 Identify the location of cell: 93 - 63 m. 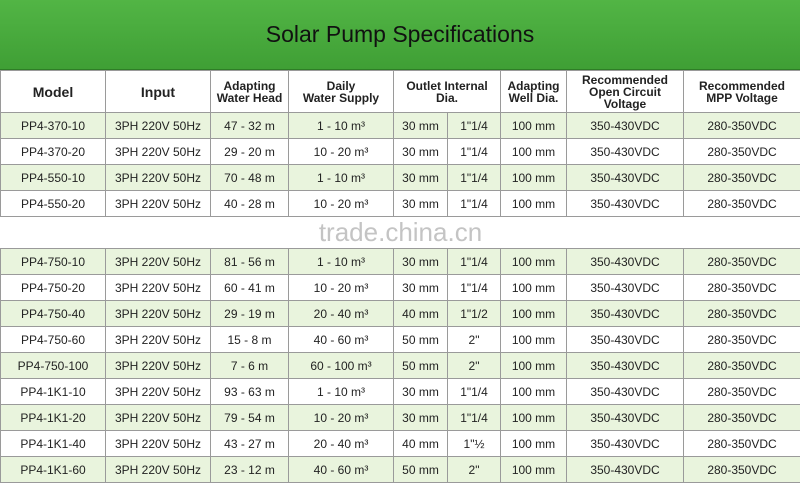
(249, 391).